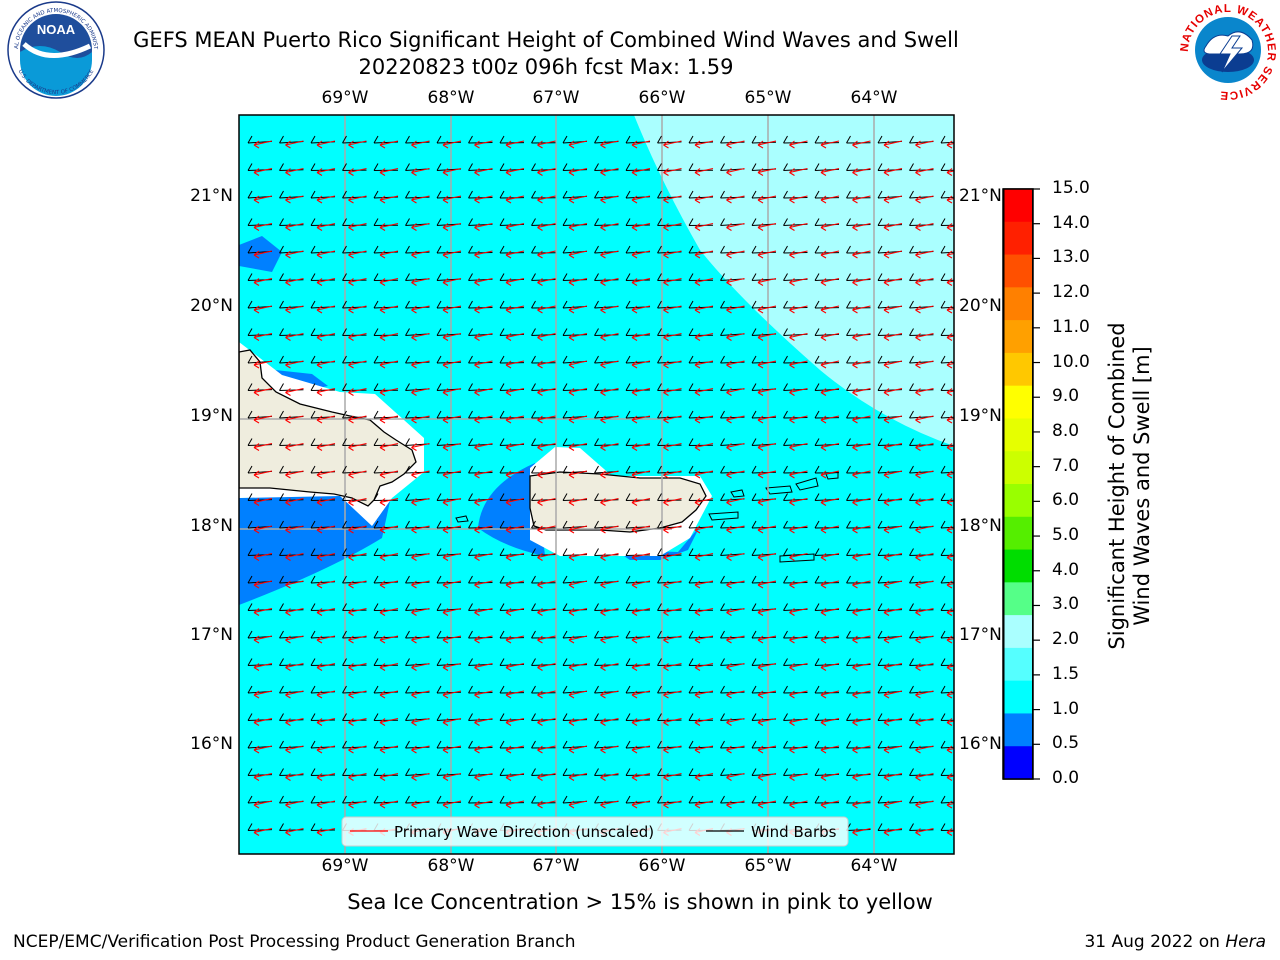 Image resolution: width=1280 pixels, height=960 pixels. What do you see at coordinates (211, 306) in the screenshot?
I see `lat-label-left-20n: 20°N` at bounding box center [211, 306].